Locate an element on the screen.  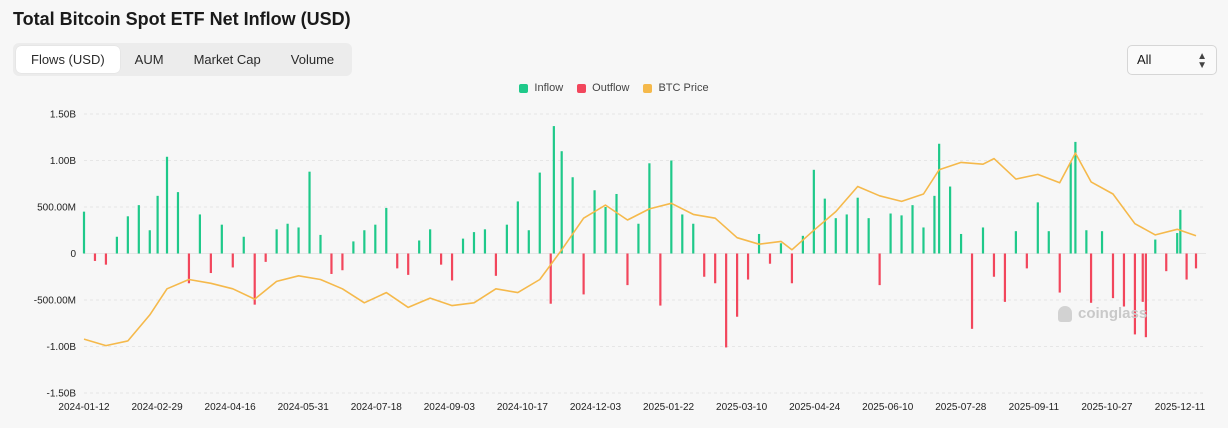
tab-aum: AUM is located at coordinates (149, 59).